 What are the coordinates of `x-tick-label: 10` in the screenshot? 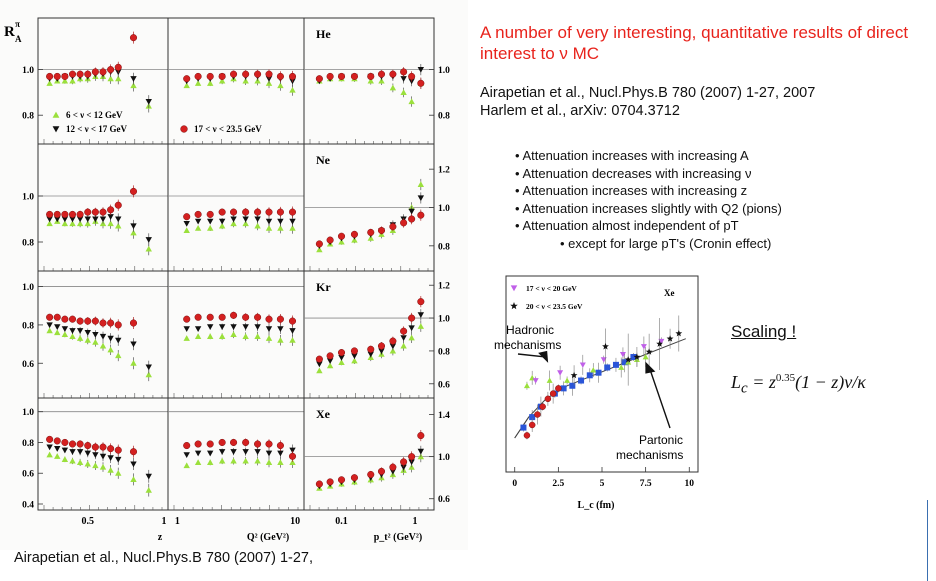 It's located at (690, 484).